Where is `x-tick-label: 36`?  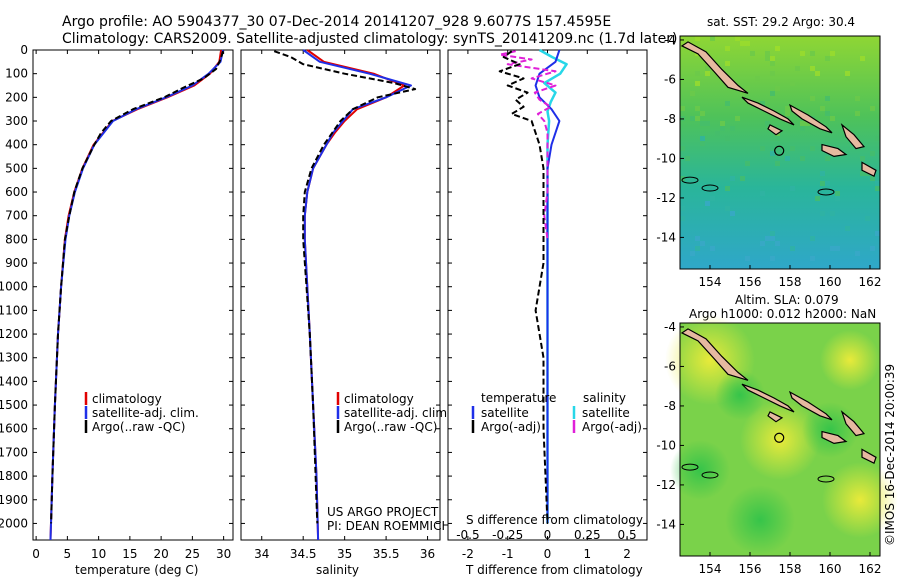
x-tick-label: 36 is located at coordinates (427, 554).